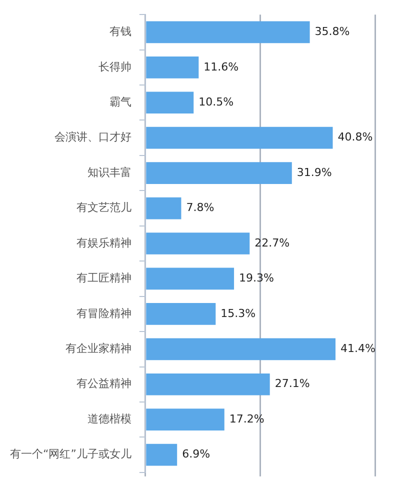 This screenshot has height=487, width=395. What do you see at coordinates (104, 383) in the screenshot?
I see `y-tick-label: 有公益精神` at bounding box center [104, 383].